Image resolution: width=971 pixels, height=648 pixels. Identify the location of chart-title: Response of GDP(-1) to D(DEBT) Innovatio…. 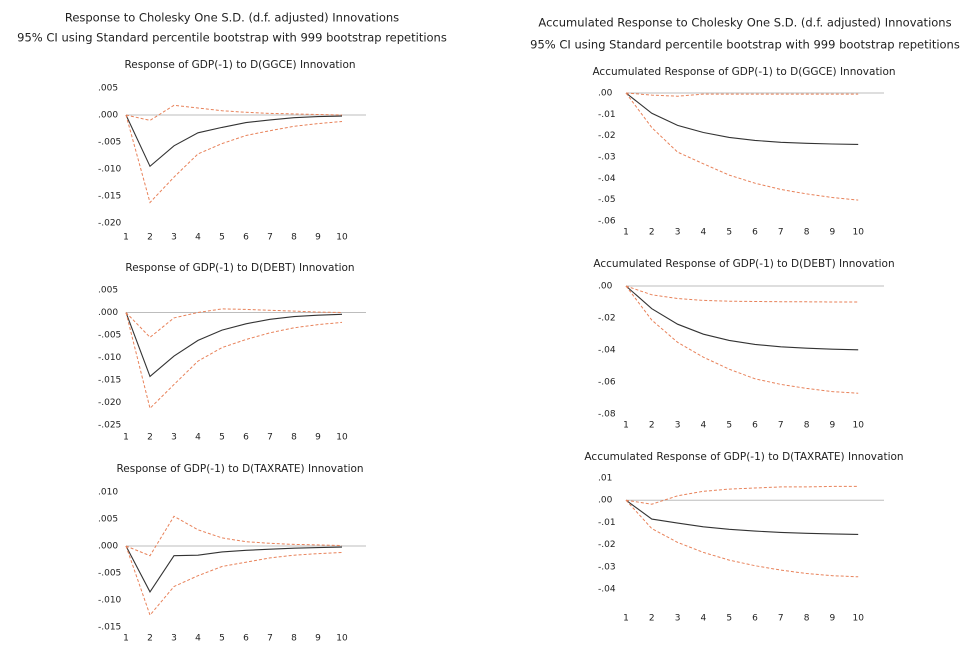
(239, 268).